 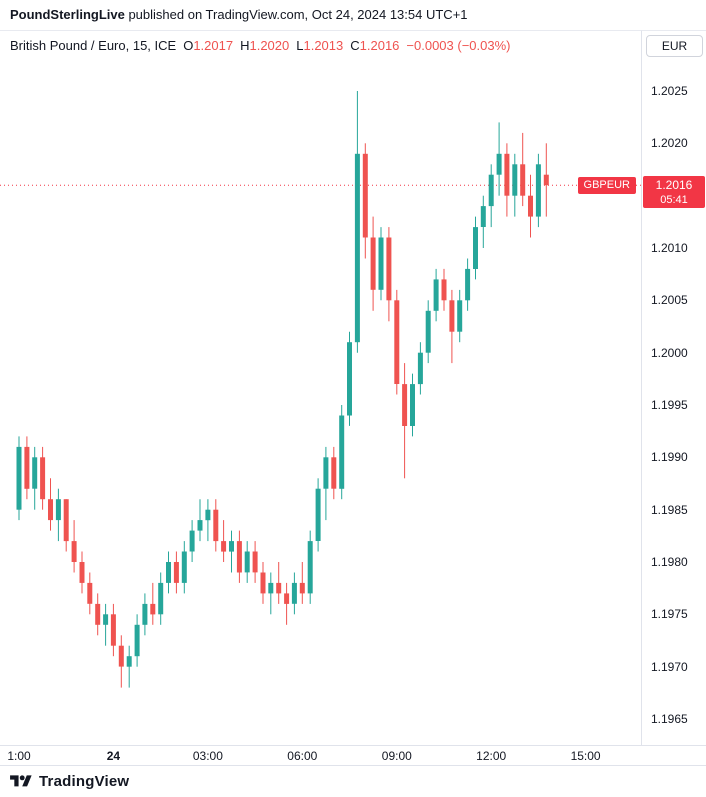 What do you see at coordinates (606, 185) in the screenshot?
I see `price-line-symbol: GBPEUR` at bounding box center [606, 185].